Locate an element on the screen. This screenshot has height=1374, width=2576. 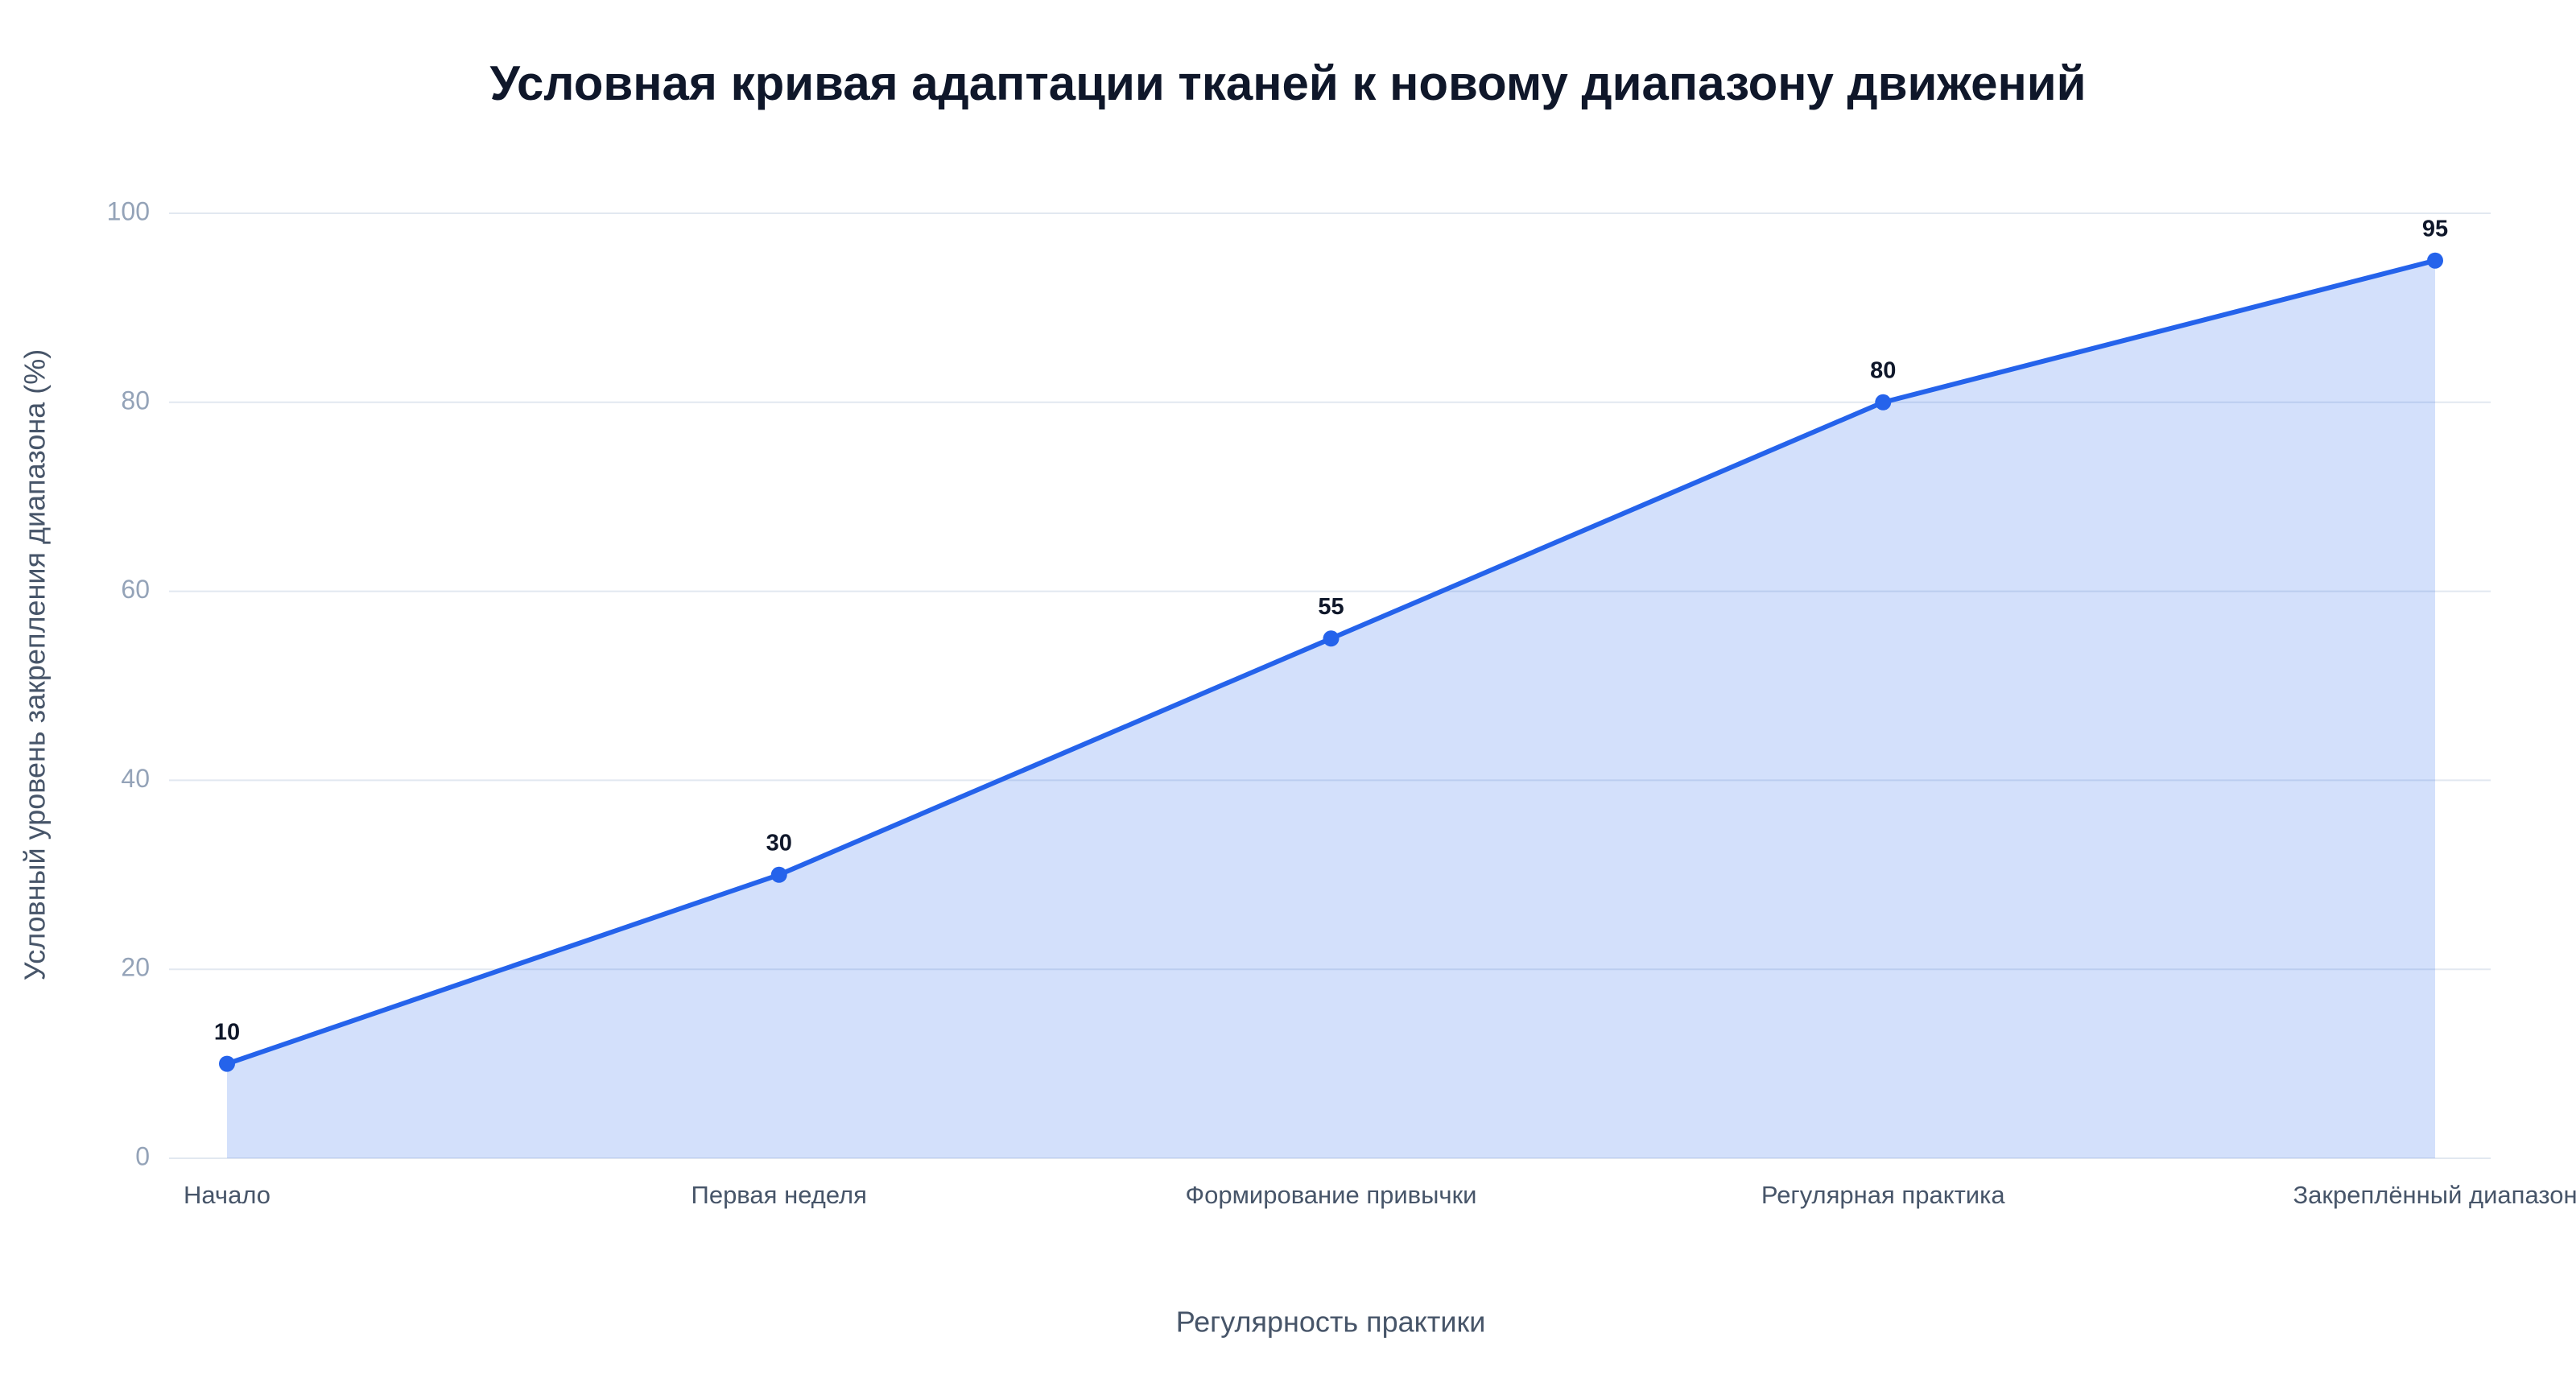
y-tick-label: 20 is located at coordinates (135, 967).